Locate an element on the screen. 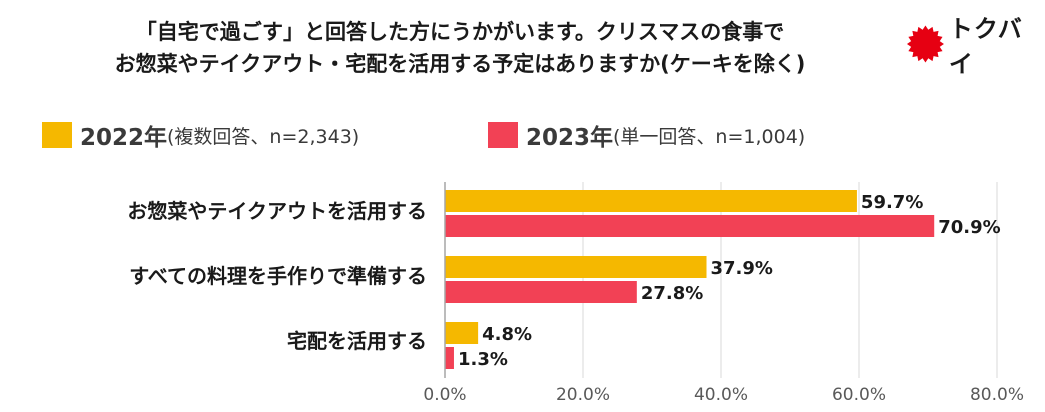 The image size is (1045, 412). bar-delivery-2022 is located at coordinates (462, 333).